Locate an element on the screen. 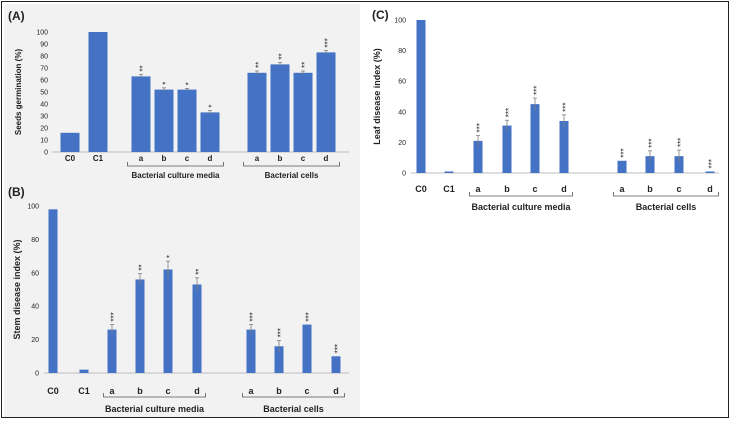 This screenshot has height=421, width=732. significance-b-2: *** is located at coordinates (114, 316).